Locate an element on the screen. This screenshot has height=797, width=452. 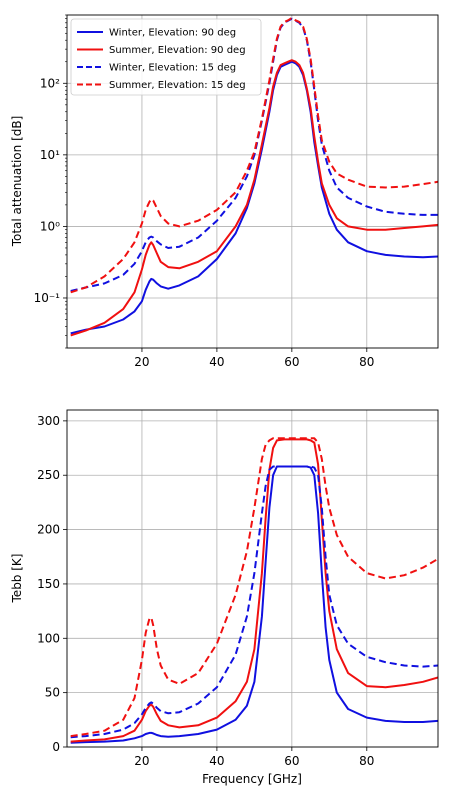
bottom-y-tick-label: 0 is located at coordinates (56, 747).